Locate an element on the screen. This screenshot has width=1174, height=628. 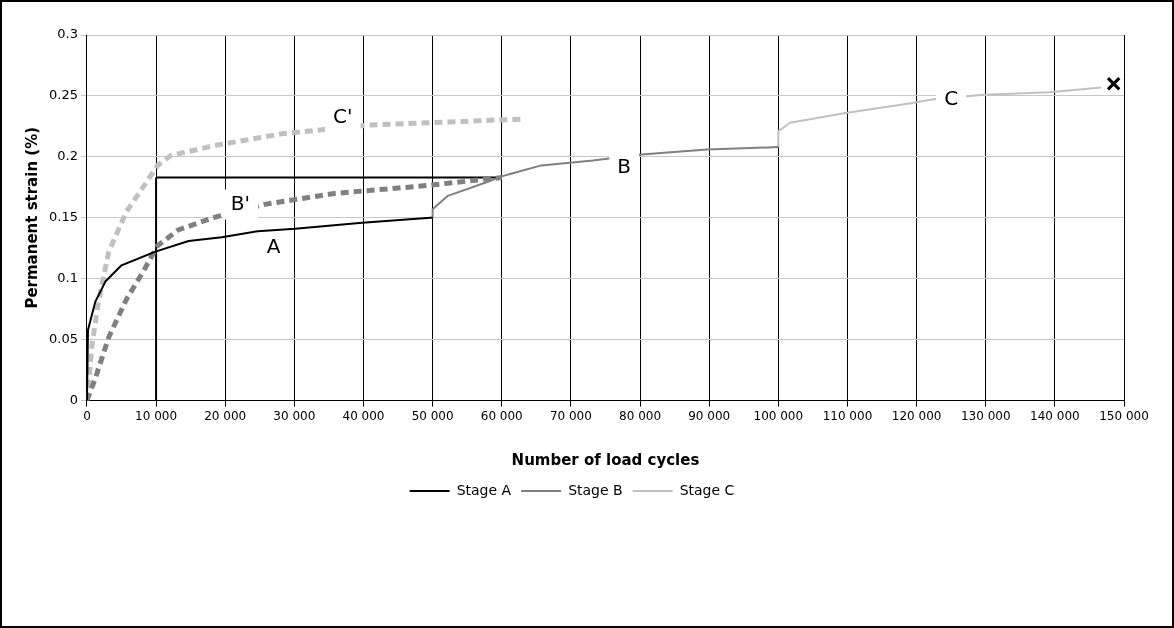
y-tick-label: 0.1 is located at coordinates (67, 278).